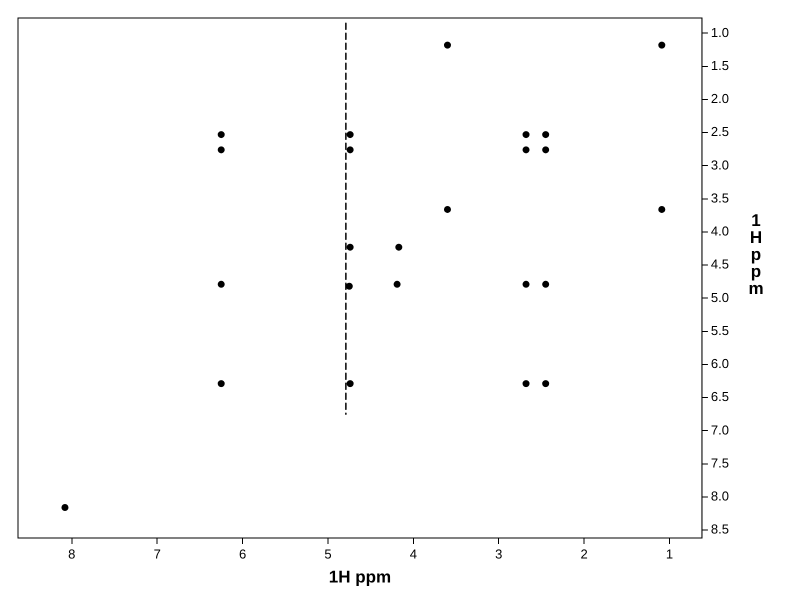 This screenshot has height=612, width=792. Describe the element at coordinates (720, 529) in the screenshot. I see `y-tick-label: 8.5` at that location.